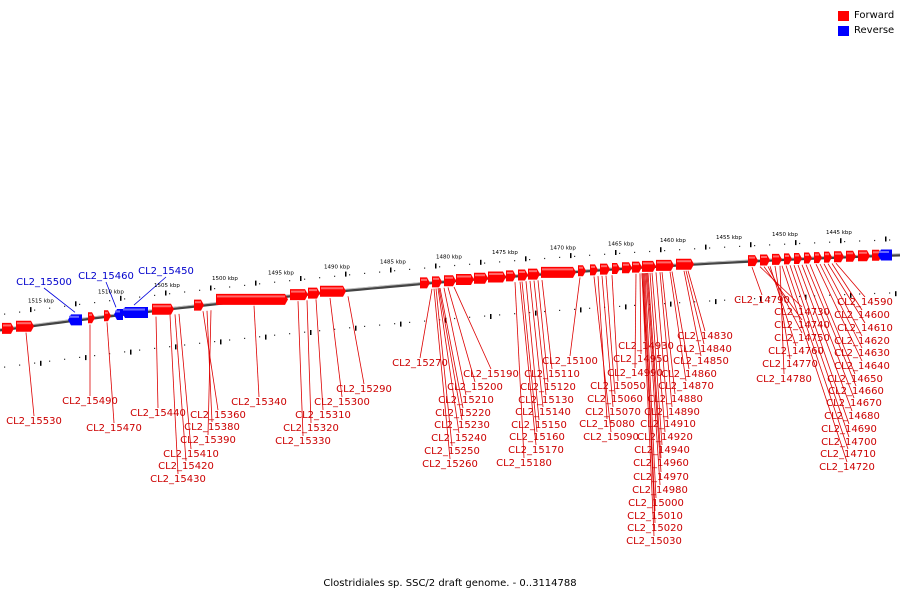  Describe the element at coordinates (186, 466) in the screenshot. I see `gene-label-forward: CL2_15420` at that location.